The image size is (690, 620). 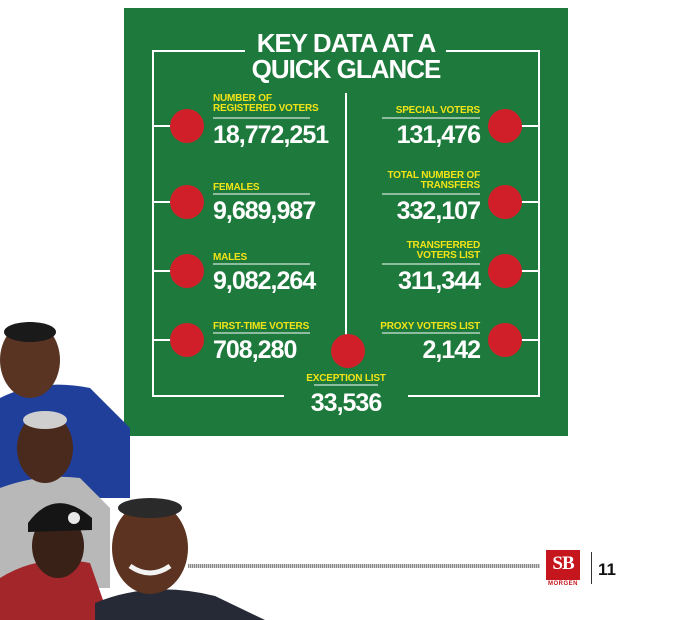 What do you see at coordinates (430, 326) in the screenshot?
I see `stat-label: PROXY VOTERS LIST` at bounding box center [430, 326].